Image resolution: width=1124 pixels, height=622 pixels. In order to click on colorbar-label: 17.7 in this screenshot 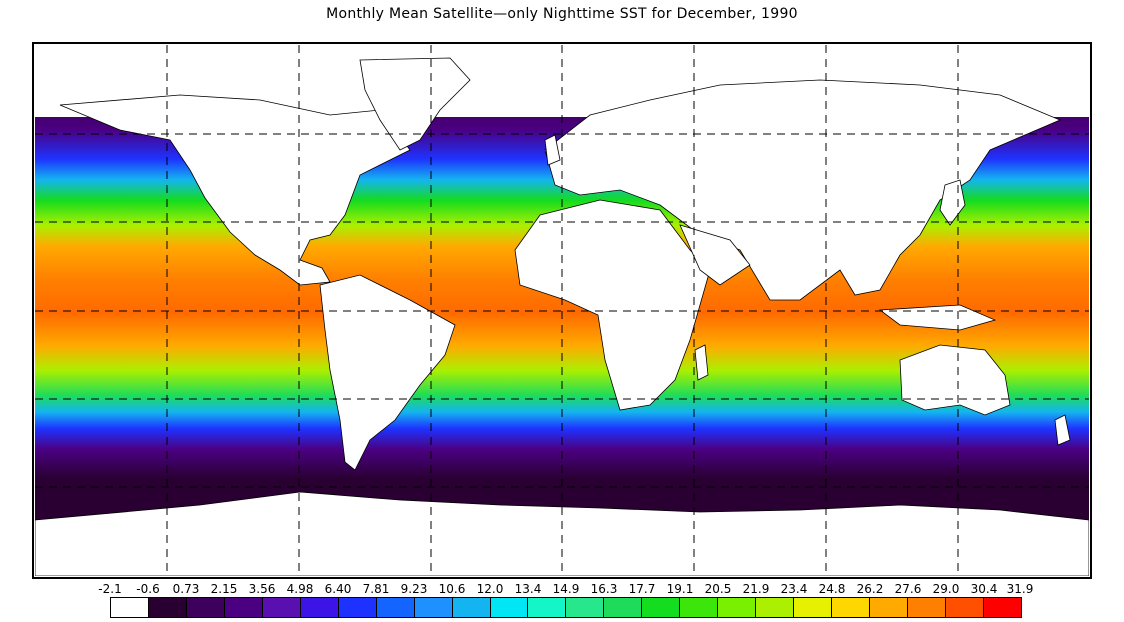, I will do `click(642, 589)`.